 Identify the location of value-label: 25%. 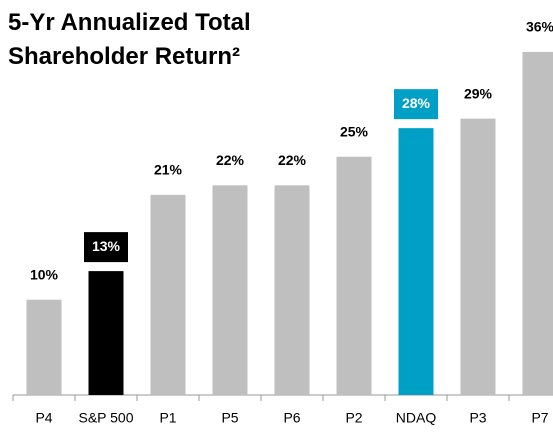
(354, 131).